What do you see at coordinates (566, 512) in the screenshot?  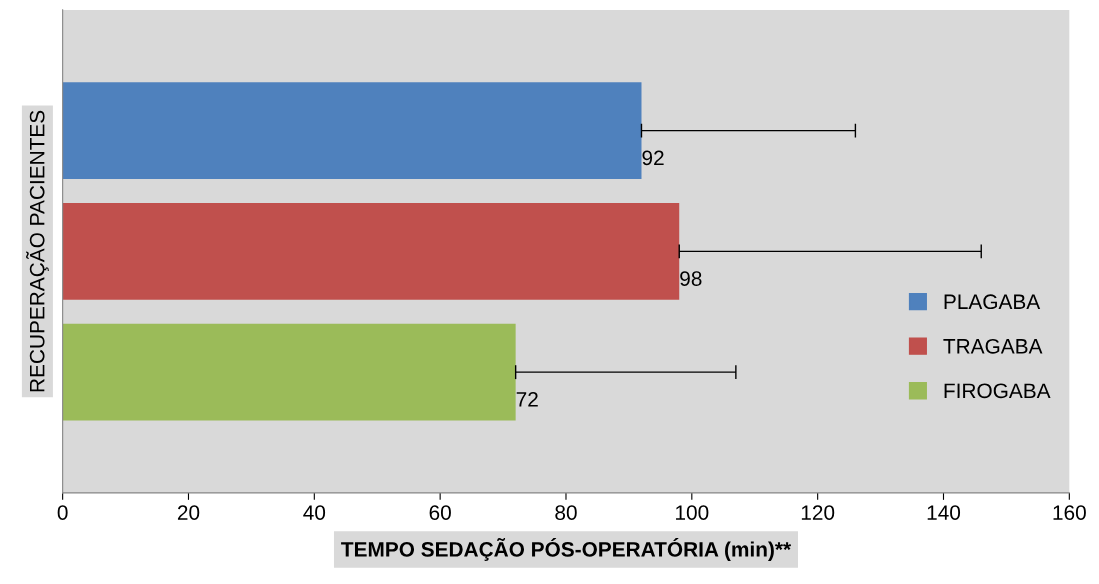 I see `x-tick-label: 80` at bounding box center [566, 512].